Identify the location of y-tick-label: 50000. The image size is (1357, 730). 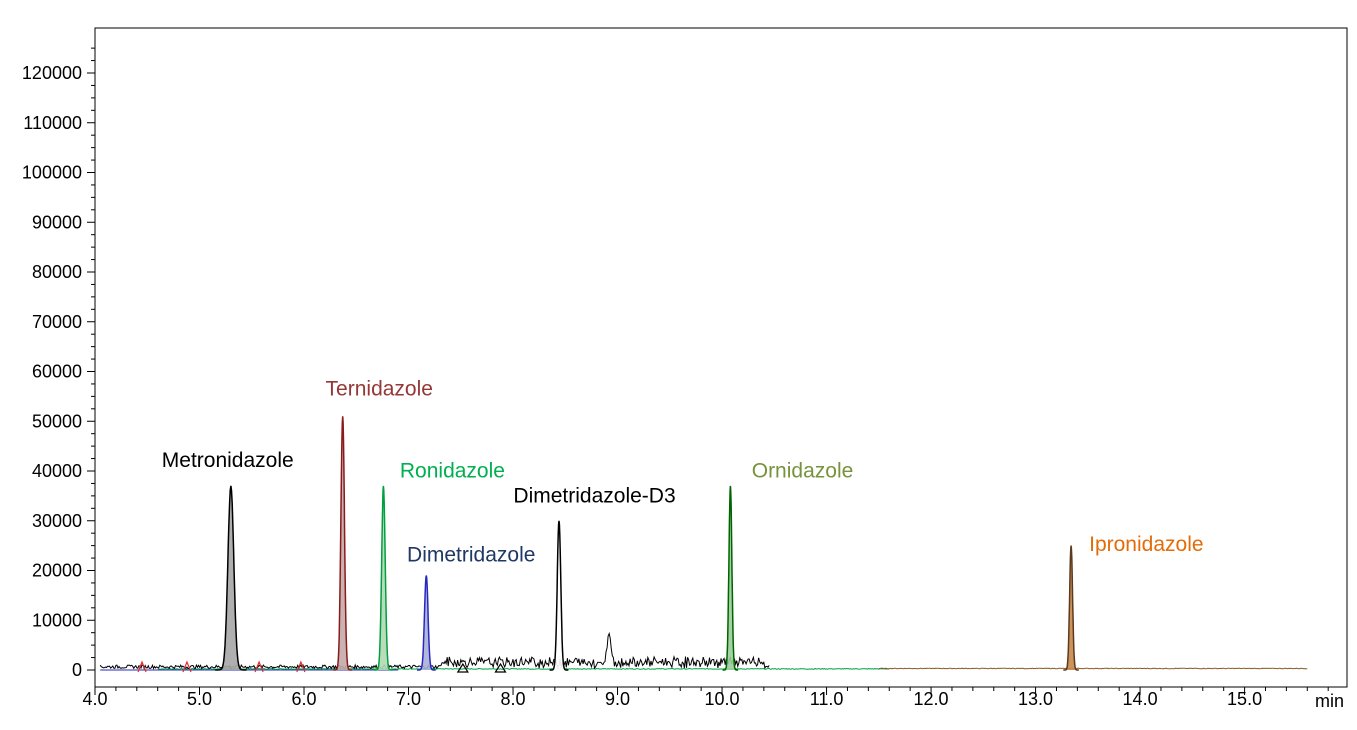
(57, 421).